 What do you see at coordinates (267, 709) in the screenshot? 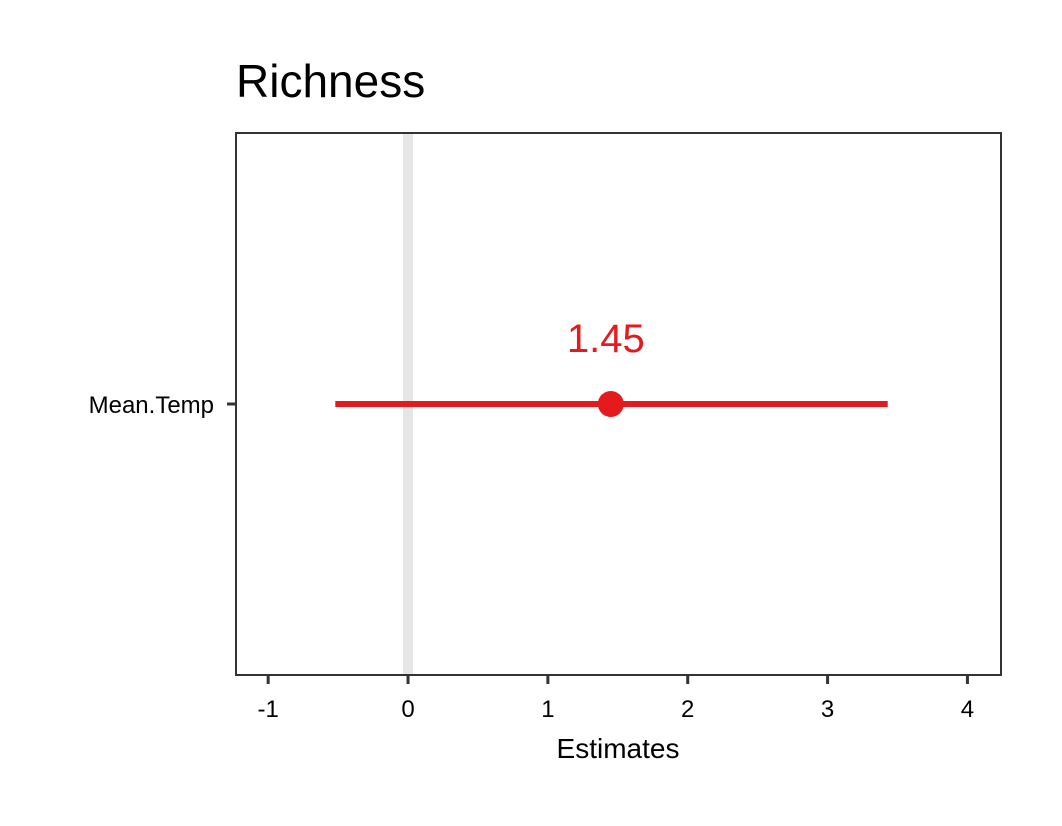
I see `x-tick-label: -1` at bounding box center [267, 709].